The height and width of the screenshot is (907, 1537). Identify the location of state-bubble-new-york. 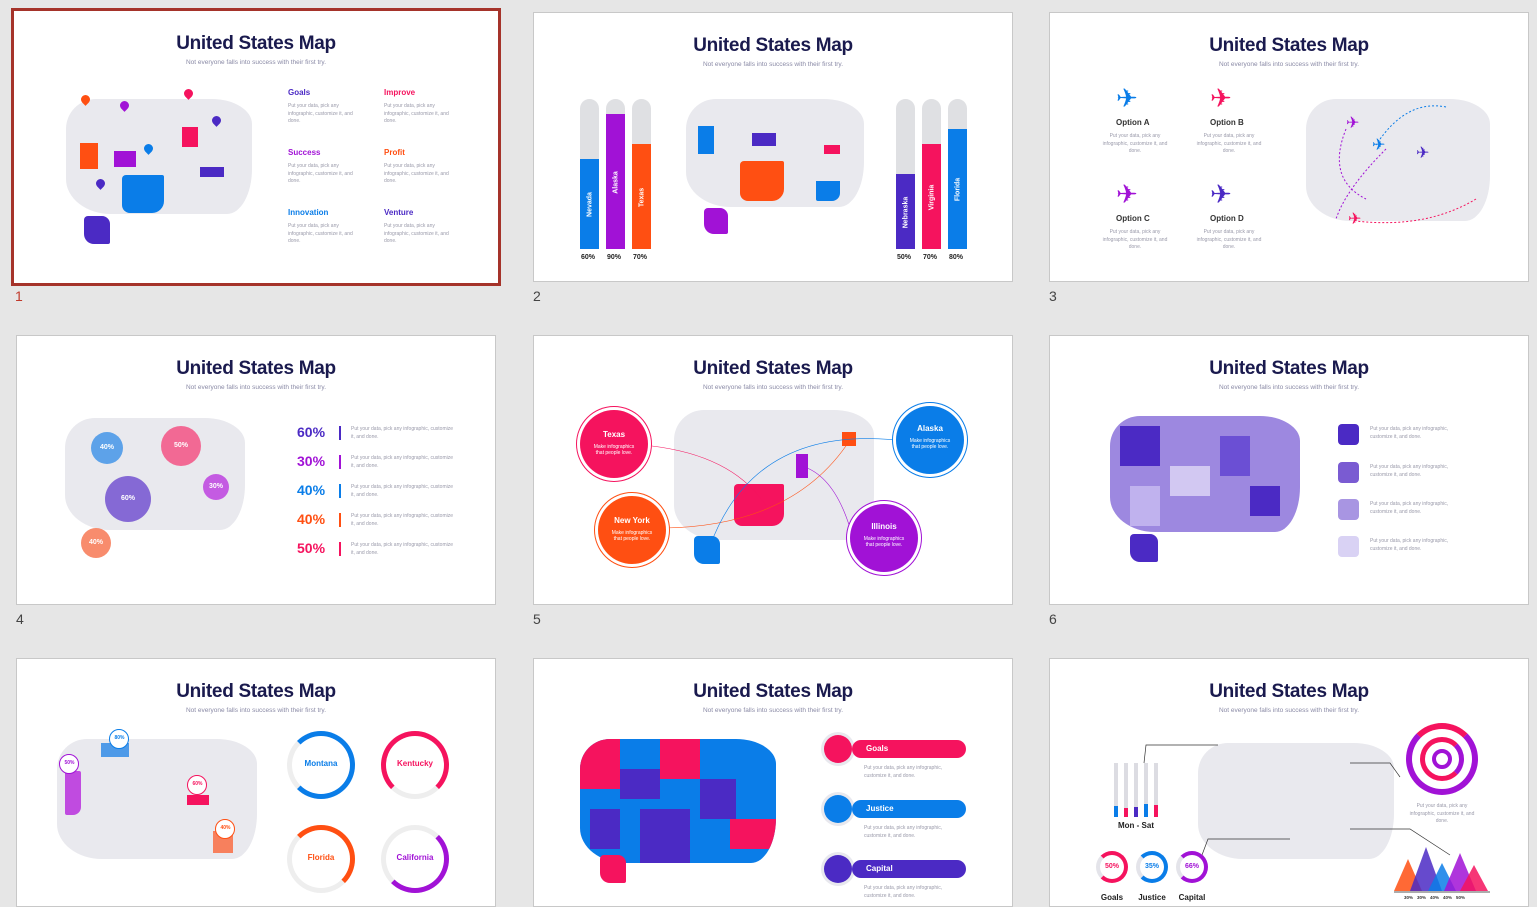
(632, 530).